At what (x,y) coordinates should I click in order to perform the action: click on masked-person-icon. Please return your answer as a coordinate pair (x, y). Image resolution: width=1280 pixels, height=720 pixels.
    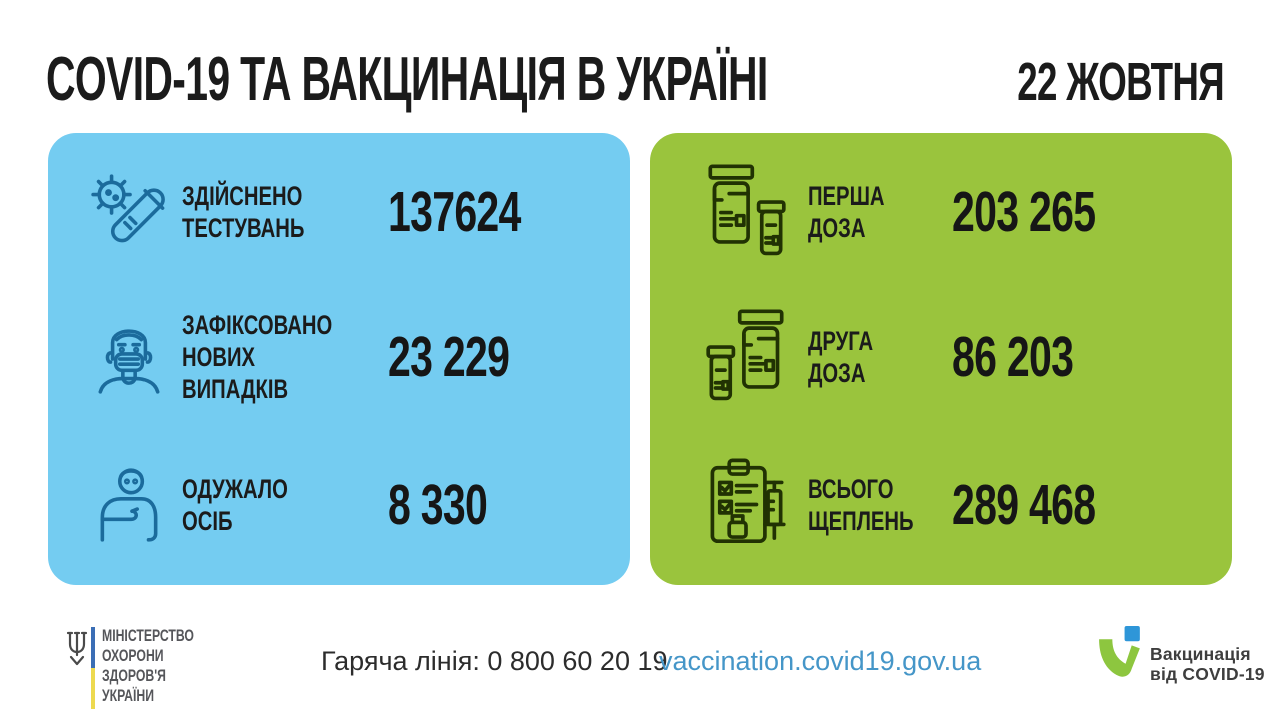
    Looking at the image, I should click on (129, 357).